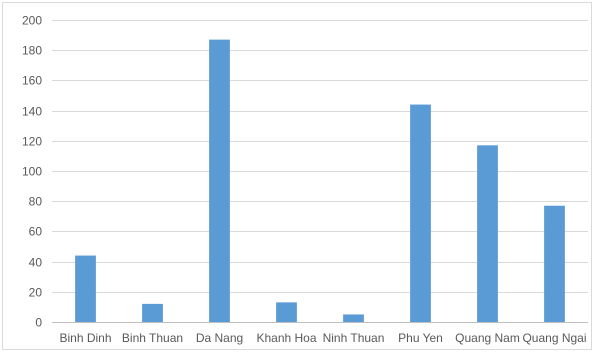 The height and width of the screenshot is (354, 596). Describe the element at coordinates (286, 338) in the screenshot. I see `x-tick-label: Khanh Hoa` at that location.